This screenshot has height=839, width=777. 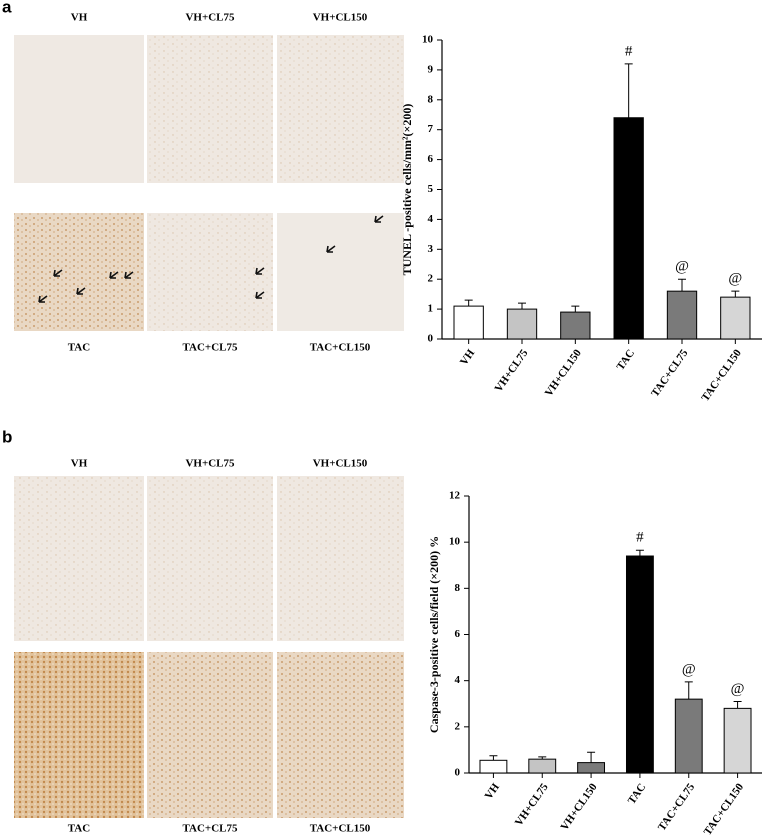 I want to click on y-tick-label: 5, so click(x=431, y=189).